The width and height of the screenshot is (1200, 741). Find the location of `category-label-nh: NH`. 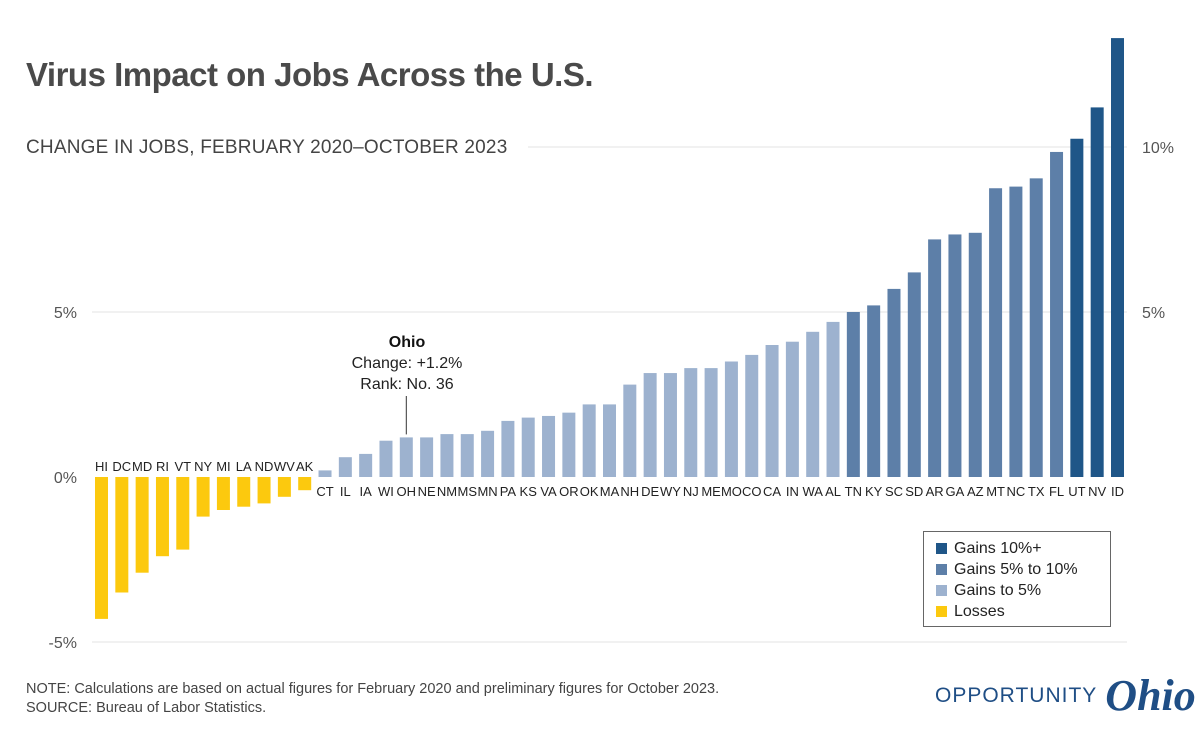

category-label-nh: NH is located at coordinates (629, 491).